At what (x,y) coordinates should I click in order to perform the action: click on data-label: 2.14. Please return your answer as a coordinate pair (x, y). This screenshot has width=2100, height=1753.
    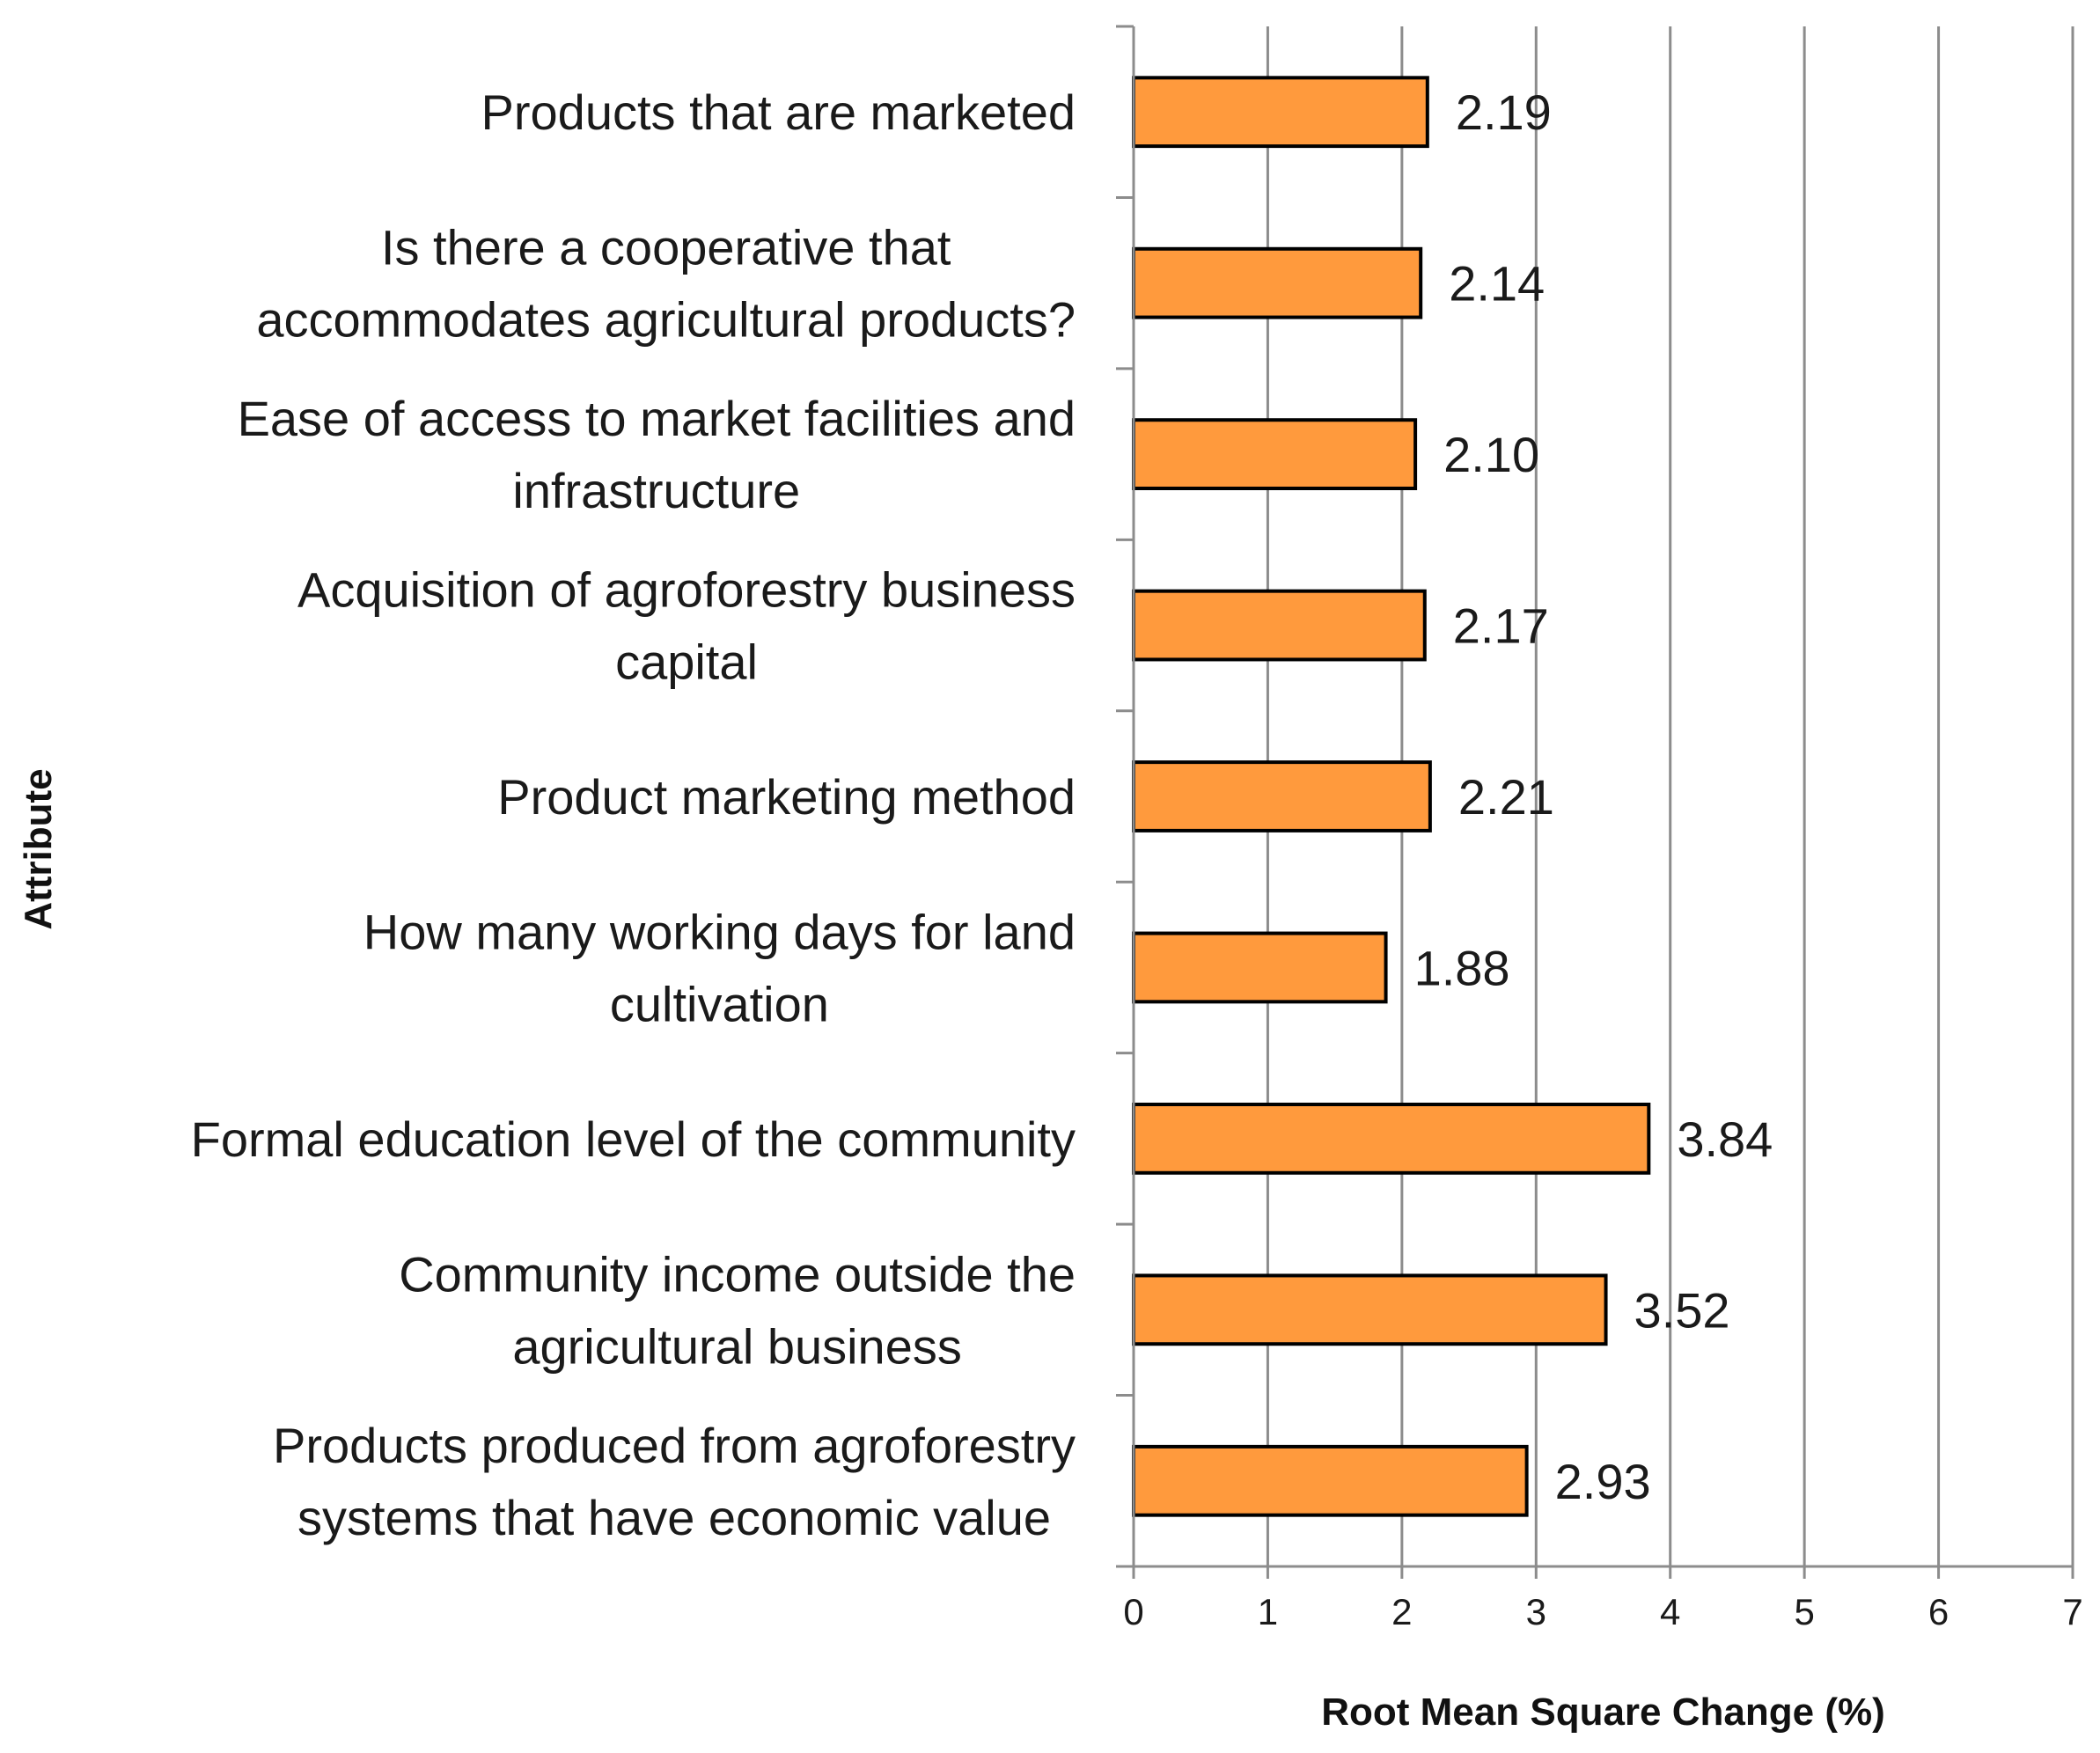
    Looking at the image, I should click on (1497, 284).